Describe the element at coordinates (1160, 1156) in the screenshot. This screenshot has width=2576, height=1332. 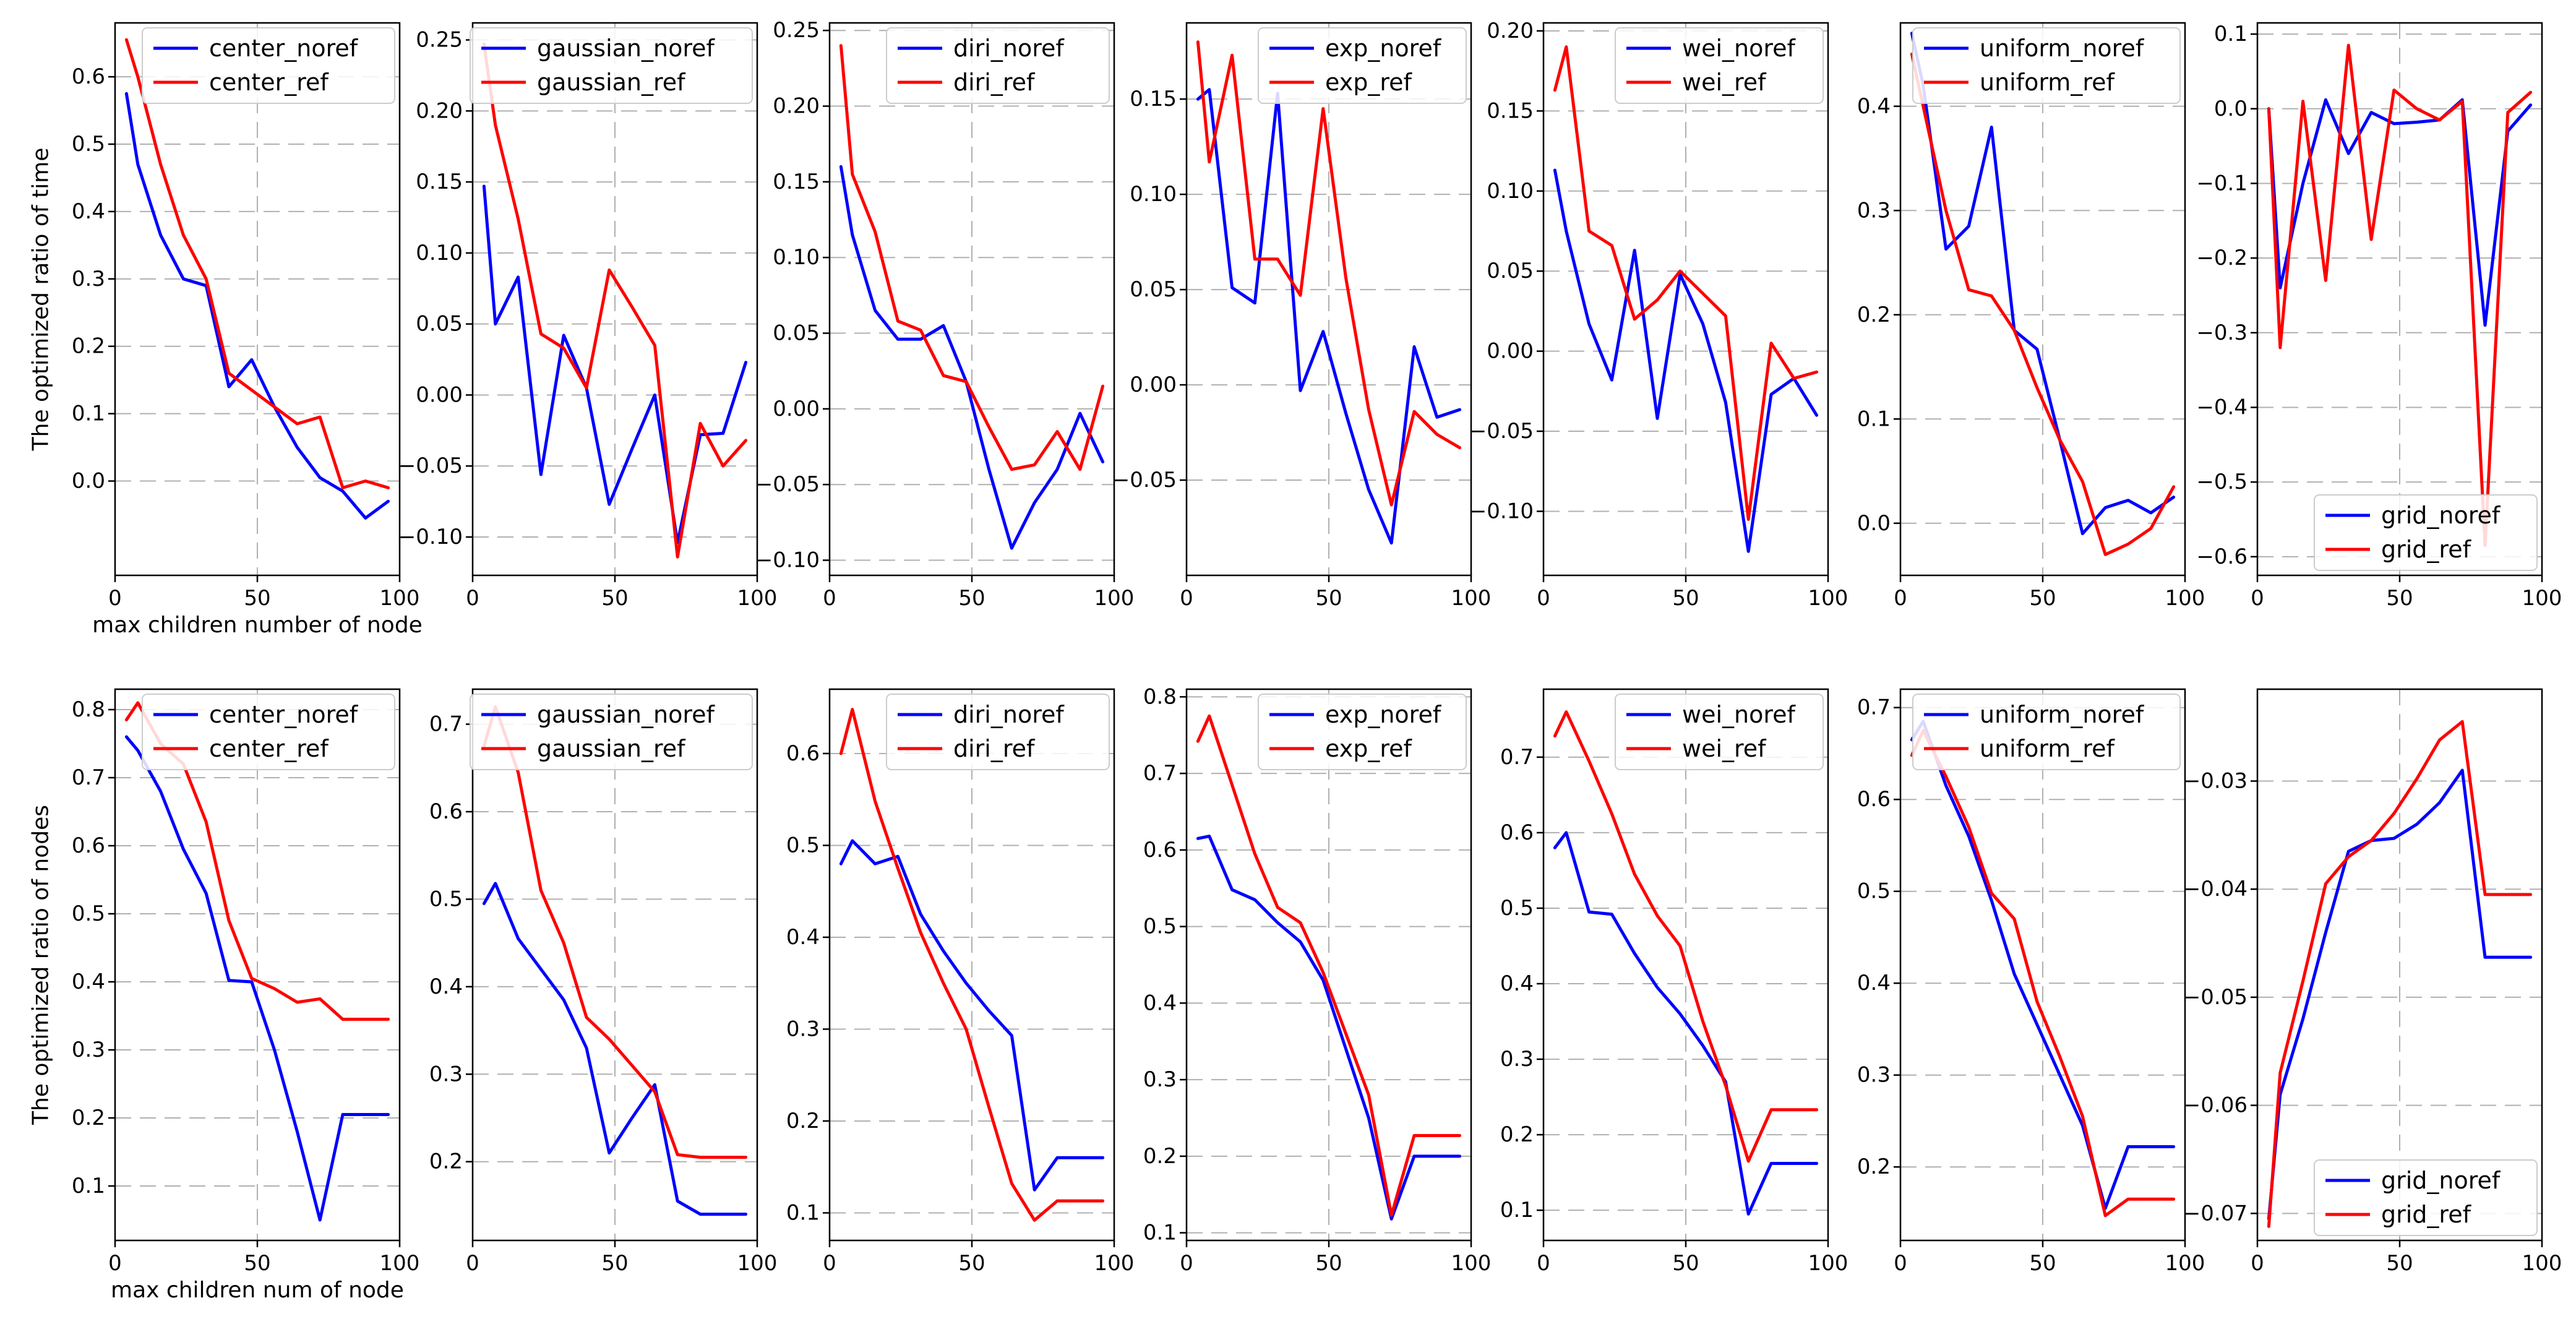
I see `y-tick-label: 0.2` at that location.